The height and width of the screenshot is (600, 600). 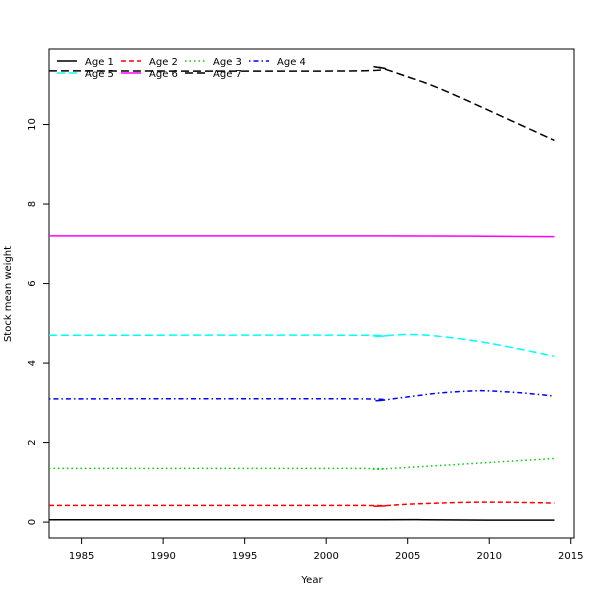 I want to click on legend-label: Age 5, so click(x=99, y=74).